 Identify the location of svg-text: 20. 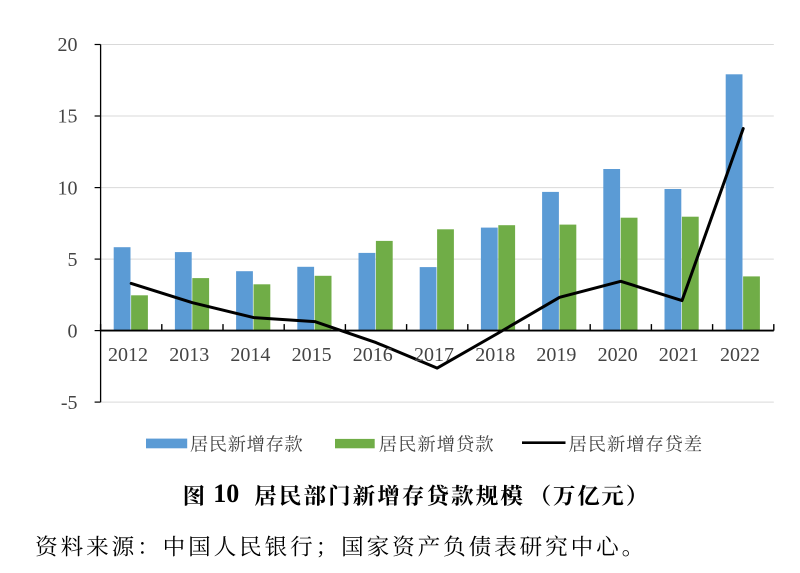
(68, 45).